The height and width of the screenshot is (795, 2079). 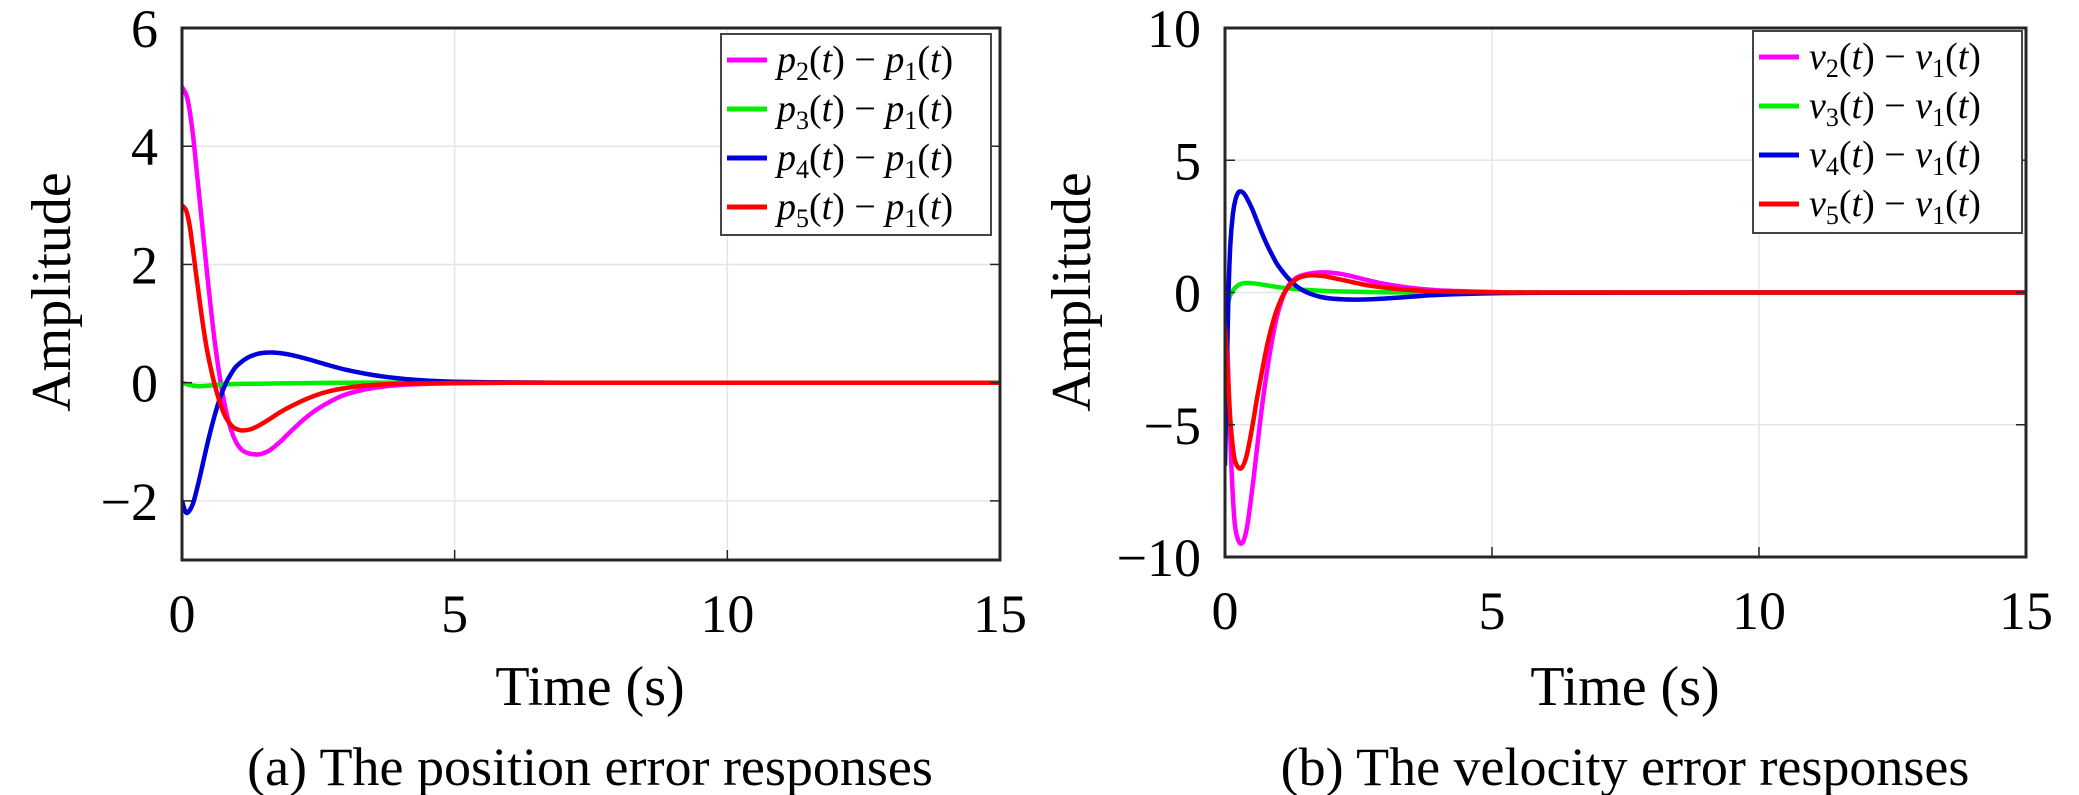 What do you see at coordinates (589, 687) in the screenshot?
I see `panel-a-x-axis-label: Time (s)` at bounding box center [589, 687].